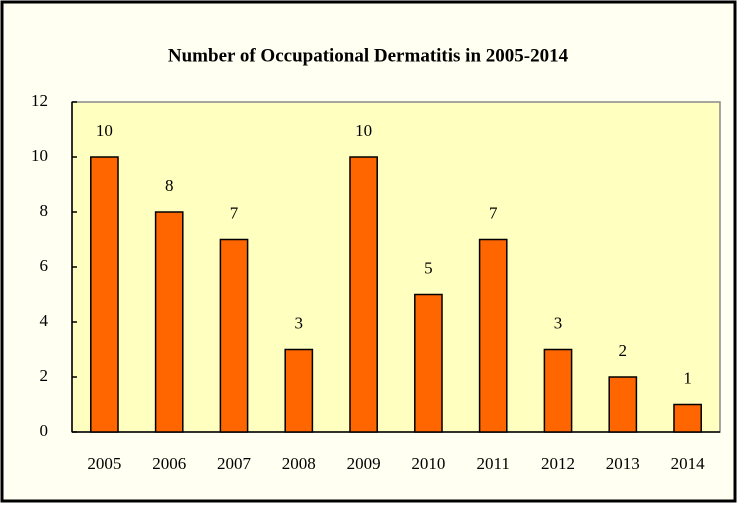 Image resolution: width=737 pixels, height=508 pixels. Describe the element at coordinates (169, 463) in the screenshot. I see `x-tick-label: 2006` at that location.